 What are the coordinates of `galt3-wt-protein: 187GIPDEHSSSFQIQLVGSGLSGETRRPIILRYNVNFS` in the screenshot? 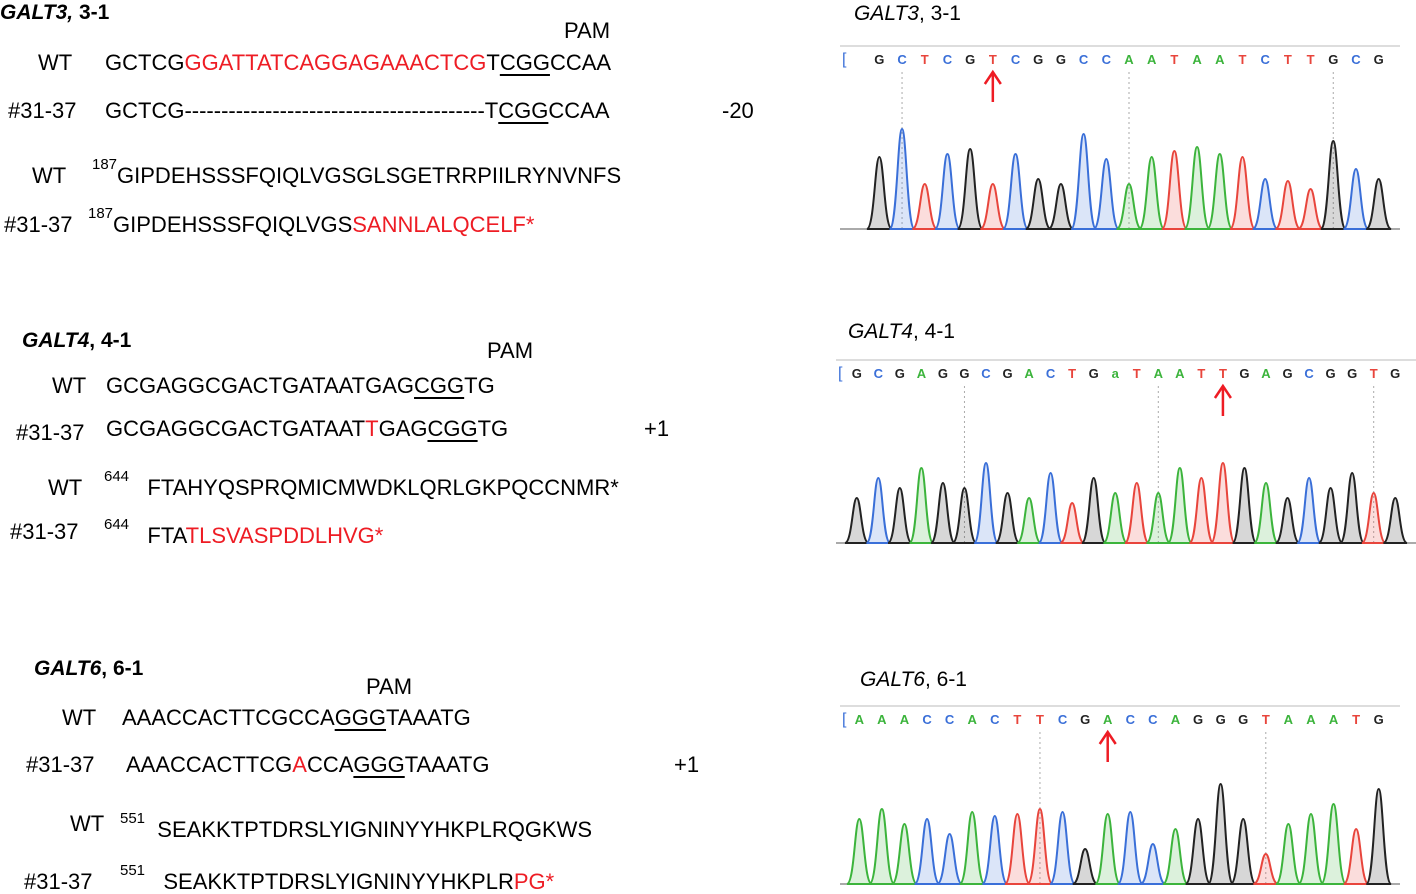 It's located at (357, 172).